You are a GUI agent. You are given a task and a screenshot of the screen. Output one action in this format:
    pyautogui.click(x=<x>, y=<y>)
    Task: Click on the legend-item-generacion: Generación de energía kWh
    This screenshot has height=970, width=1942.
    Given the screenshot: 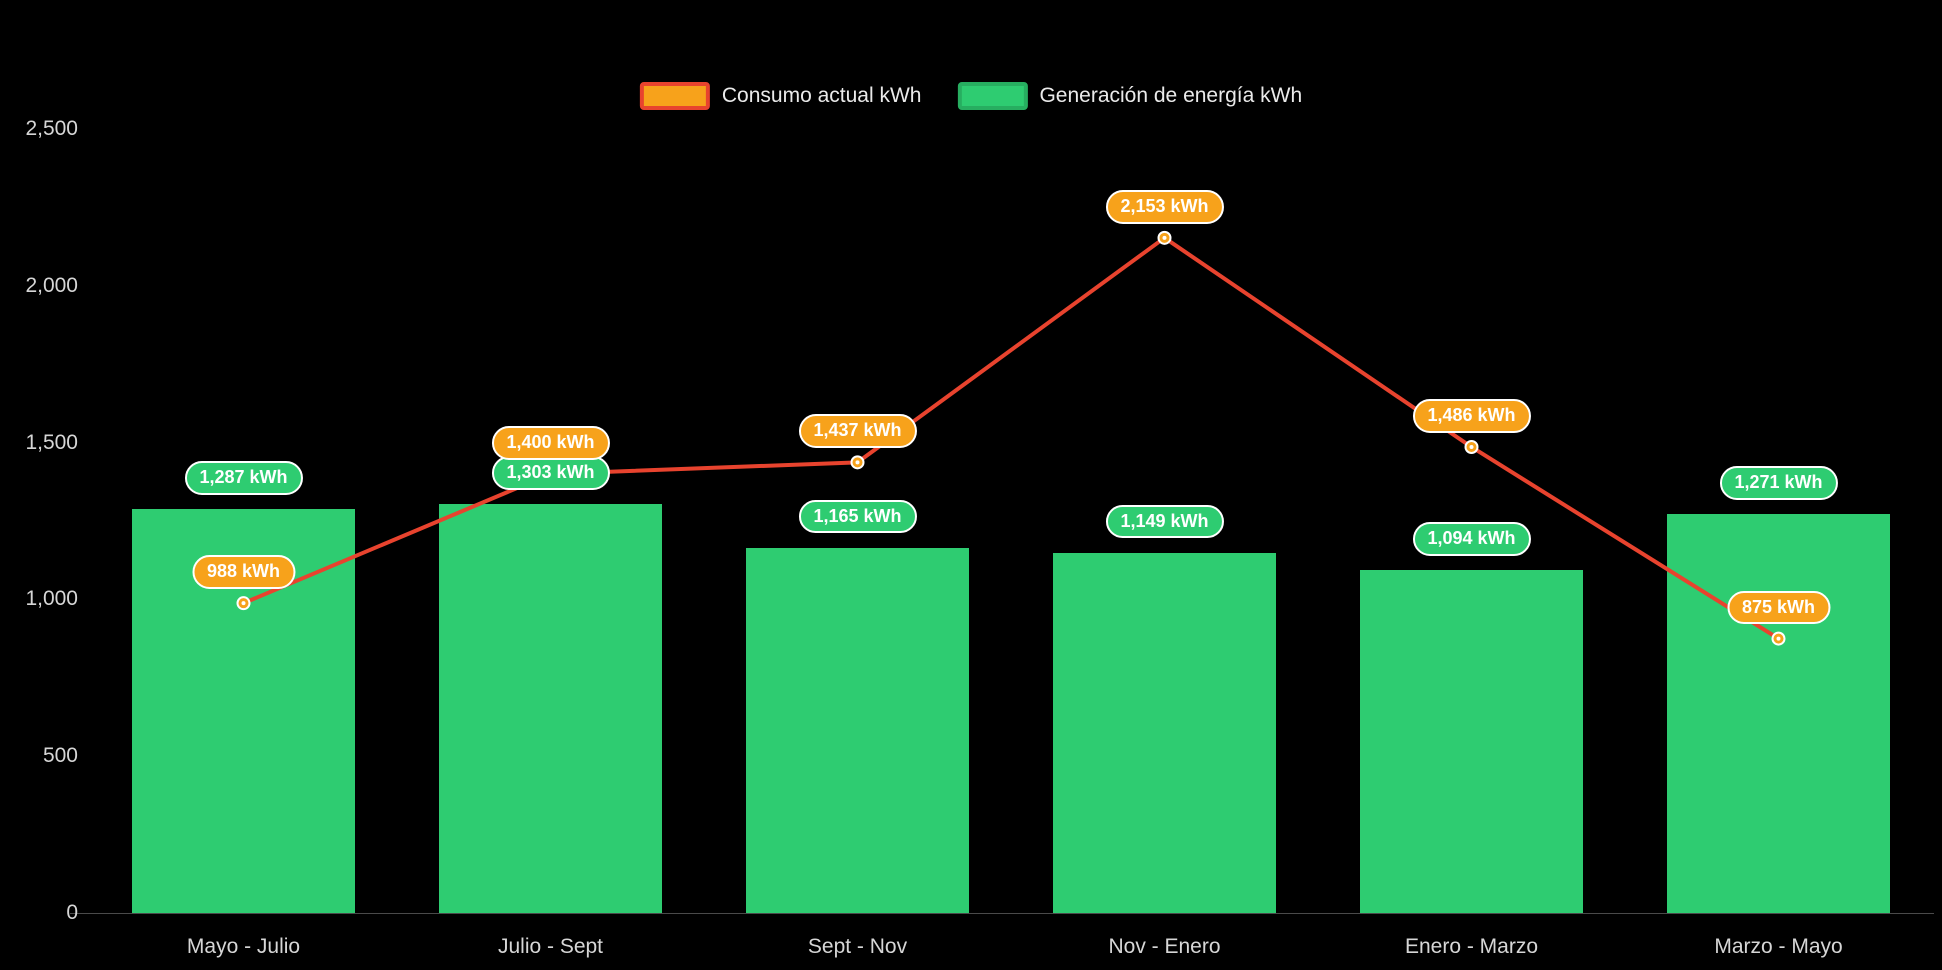 What is the action you would take?
    pyautogui.click(x=1129, y=96)
    